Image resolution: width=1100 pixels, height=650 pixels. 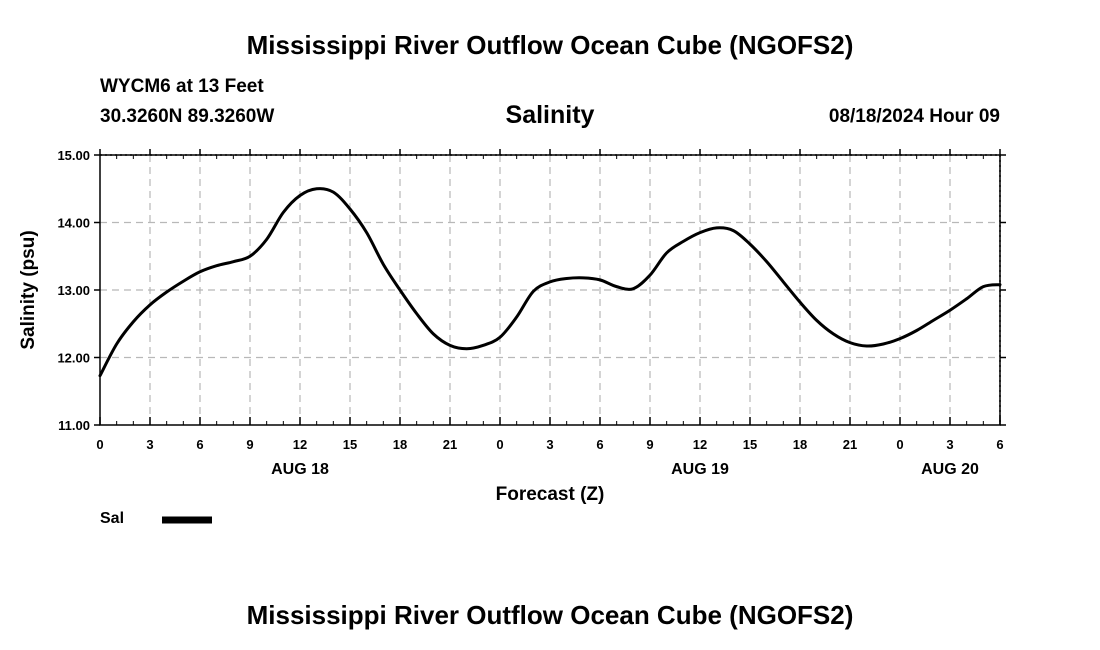 I want to click on y-tick-label: 15.00, so click(x=73, y=155).